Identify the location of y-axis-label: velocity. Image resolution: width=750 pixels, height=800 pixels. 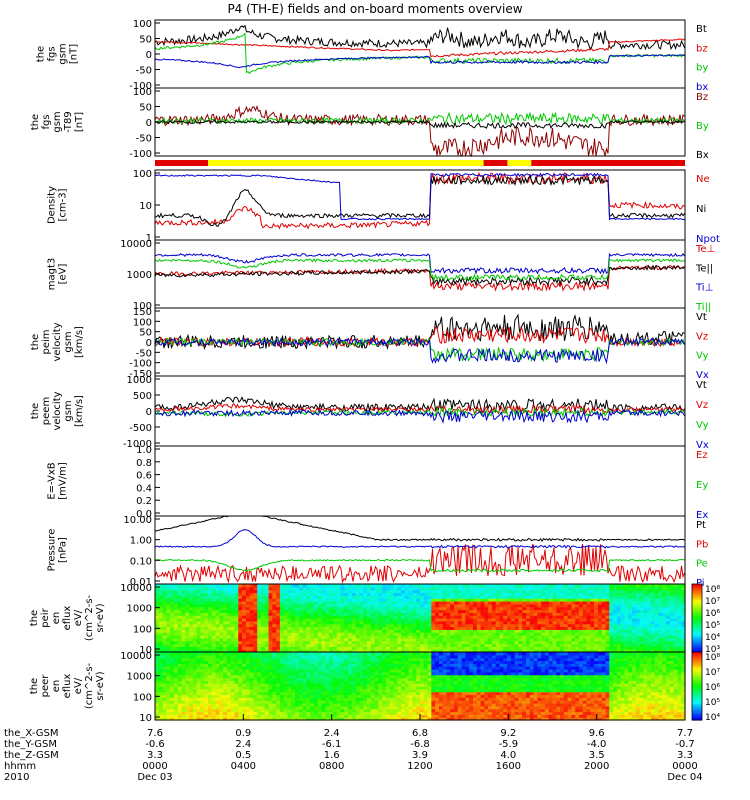
(57, 410).